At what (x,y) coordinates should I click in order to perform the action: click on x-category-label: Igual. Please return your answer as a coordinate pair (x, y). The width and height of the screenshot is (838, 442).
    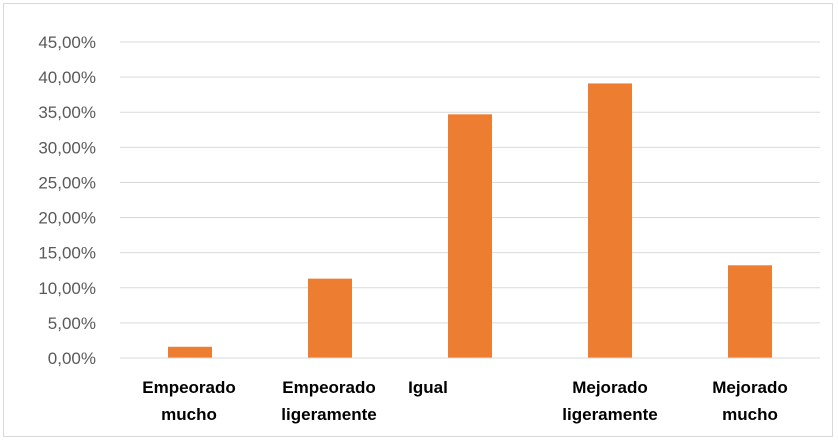
    Looking at the image, I should click on (428, 387).